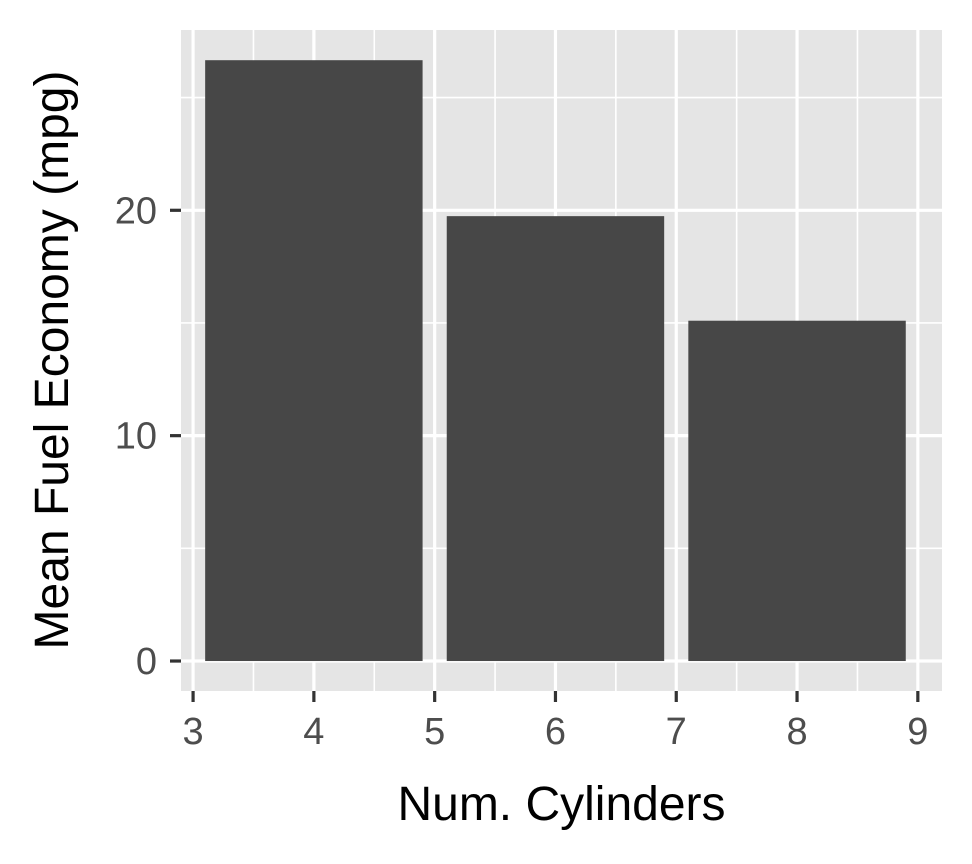 This screenshot has height=864, width=972. I want to click on x-axis-title: Num. Cylinders, so click(561, 804).